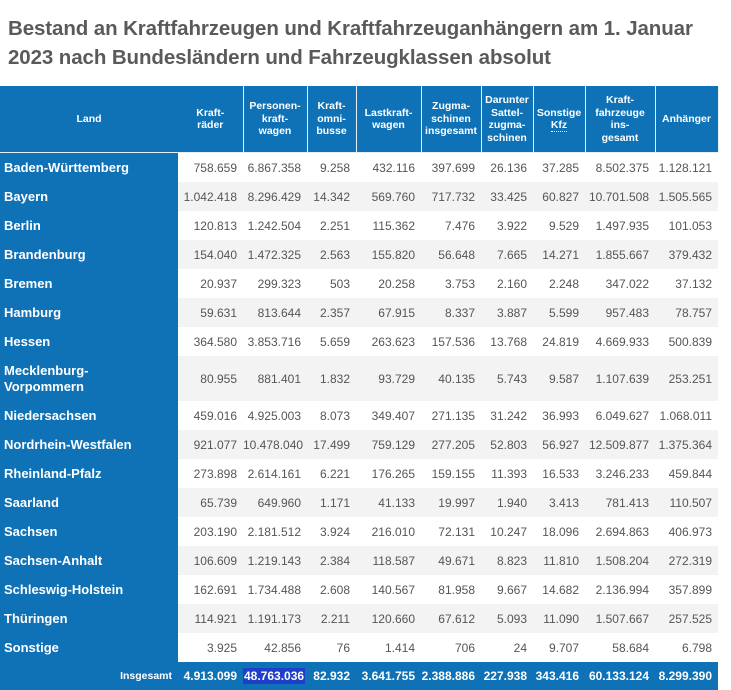  Describe the element at coordinates (46, 370) in the screenshot. I see `row-label-line: Mecklenburg-` at that location.